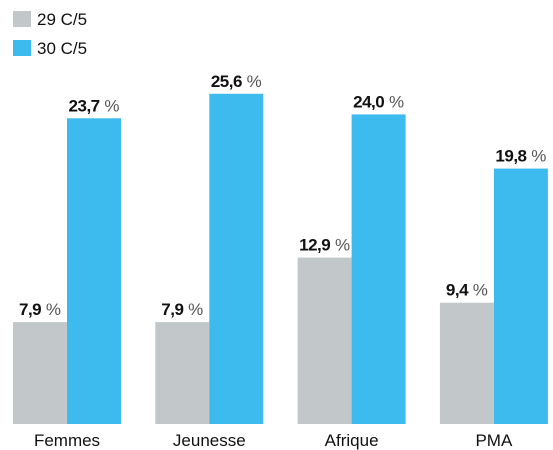  Describe the element at coordinates (352, 440) in the screenshot. I see `x-tick-label: Afrique` at that location.